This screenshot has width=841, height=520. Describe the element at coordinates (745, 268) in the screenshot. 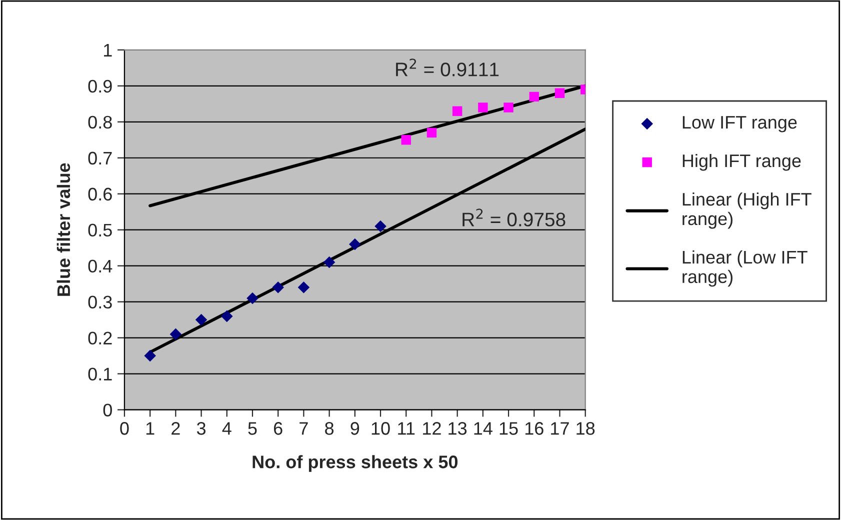

I see `legend-label: Linear (Low IFT range)` at that location.